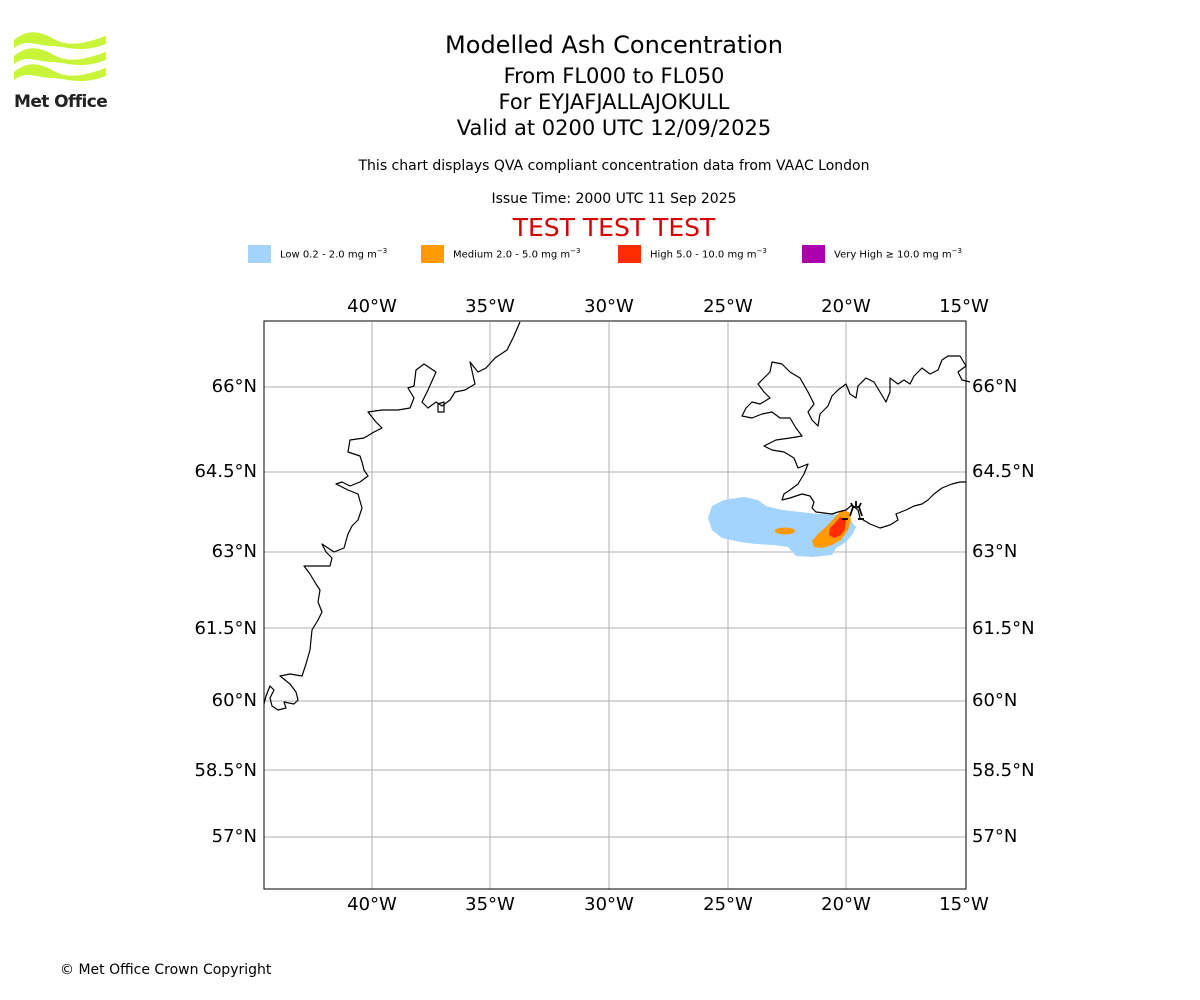  Describe the element at coordinates (60, 57) in the screenshot. I see `met-office-waves-icon` at that location.